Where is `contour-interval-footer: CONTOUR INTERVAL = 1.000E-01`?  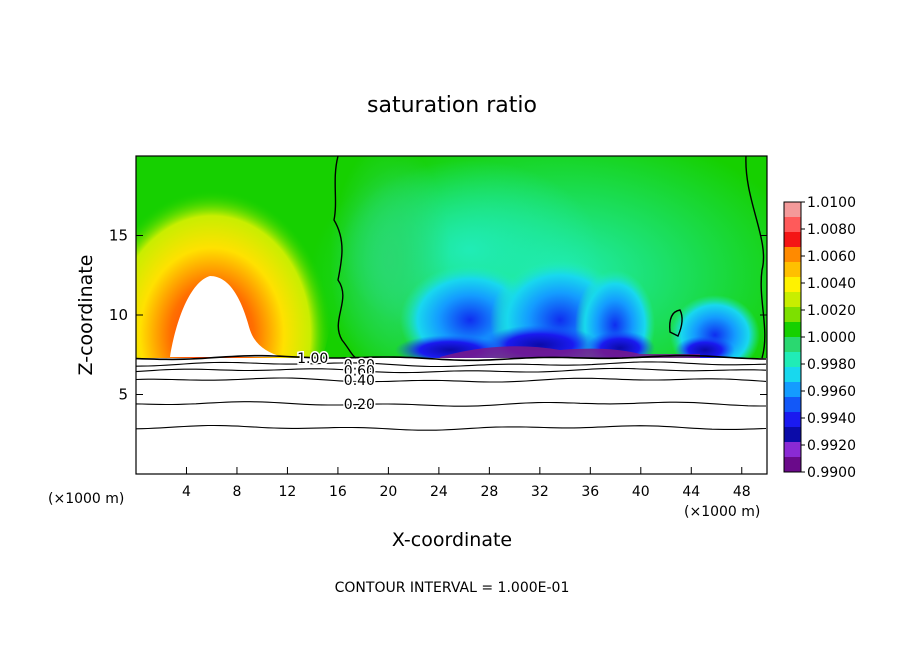
contour-interval-footer: CONTOUR INTERVAL = 1.000E-01 is located at coordinates (452, 588).